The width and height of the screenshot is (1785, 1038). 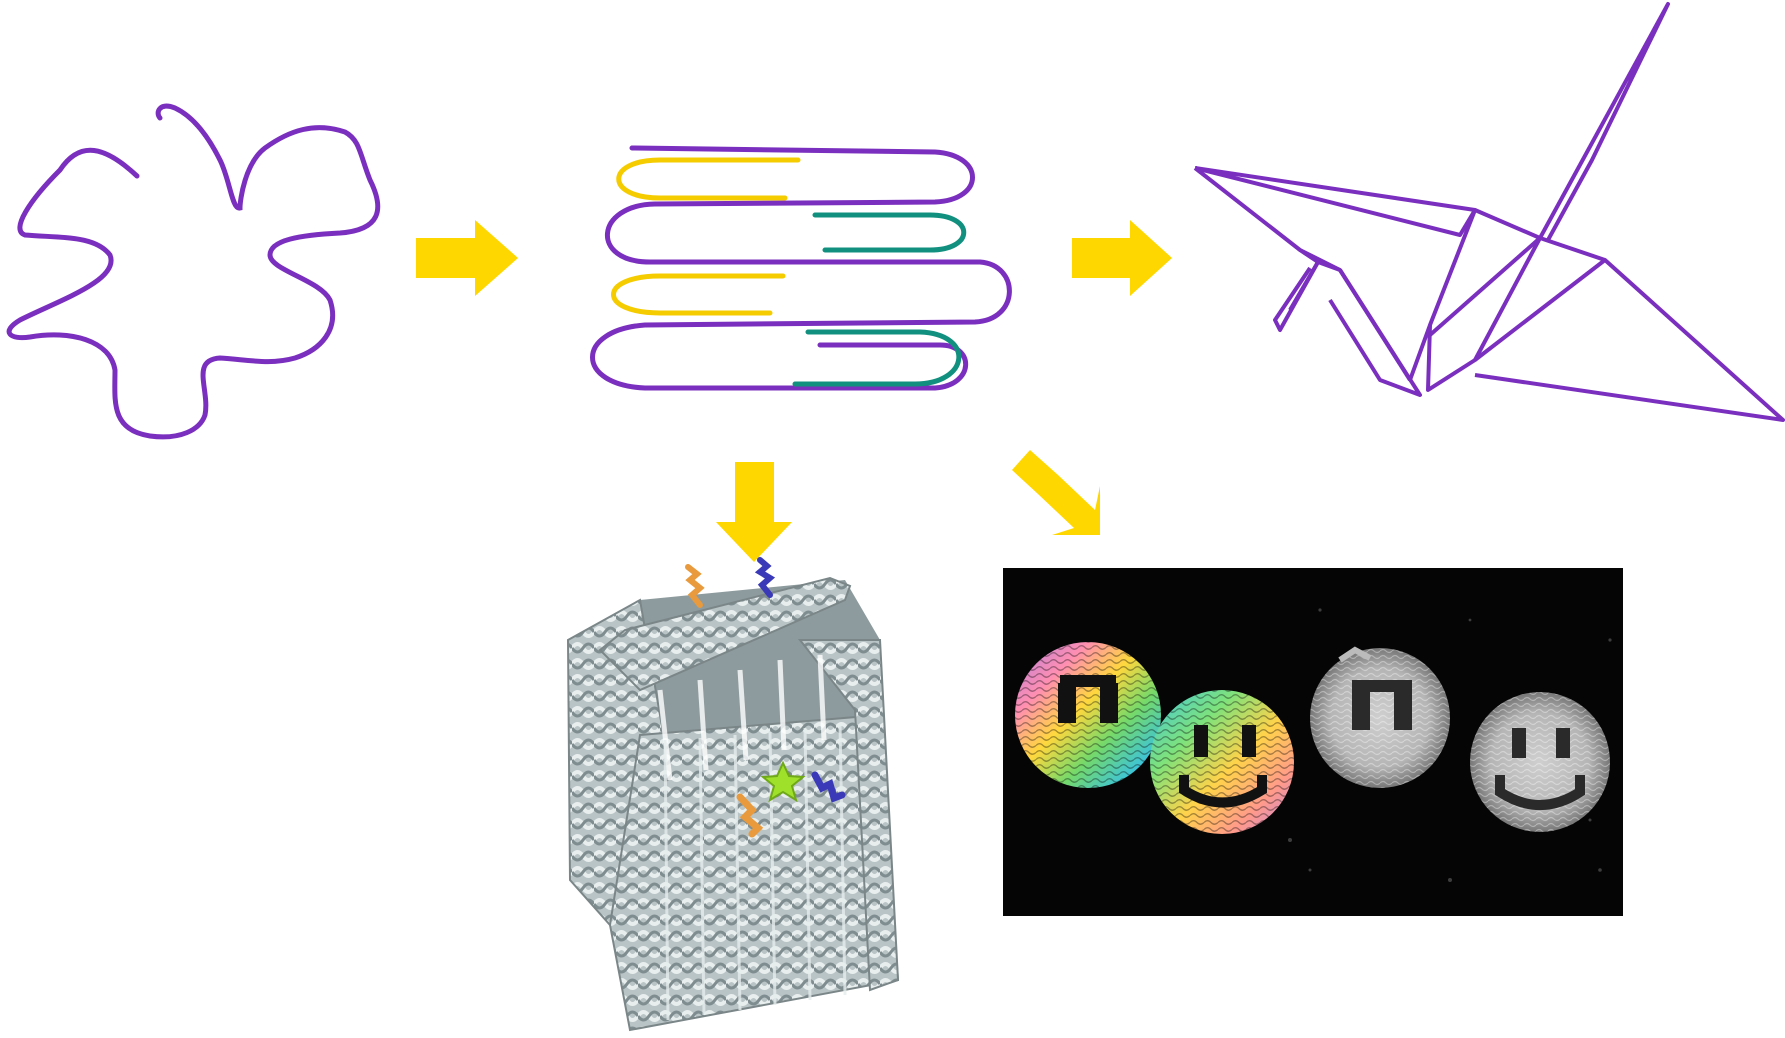 I want to click on smiley-face-origami-micrograph, so click(x=1313, y=742).